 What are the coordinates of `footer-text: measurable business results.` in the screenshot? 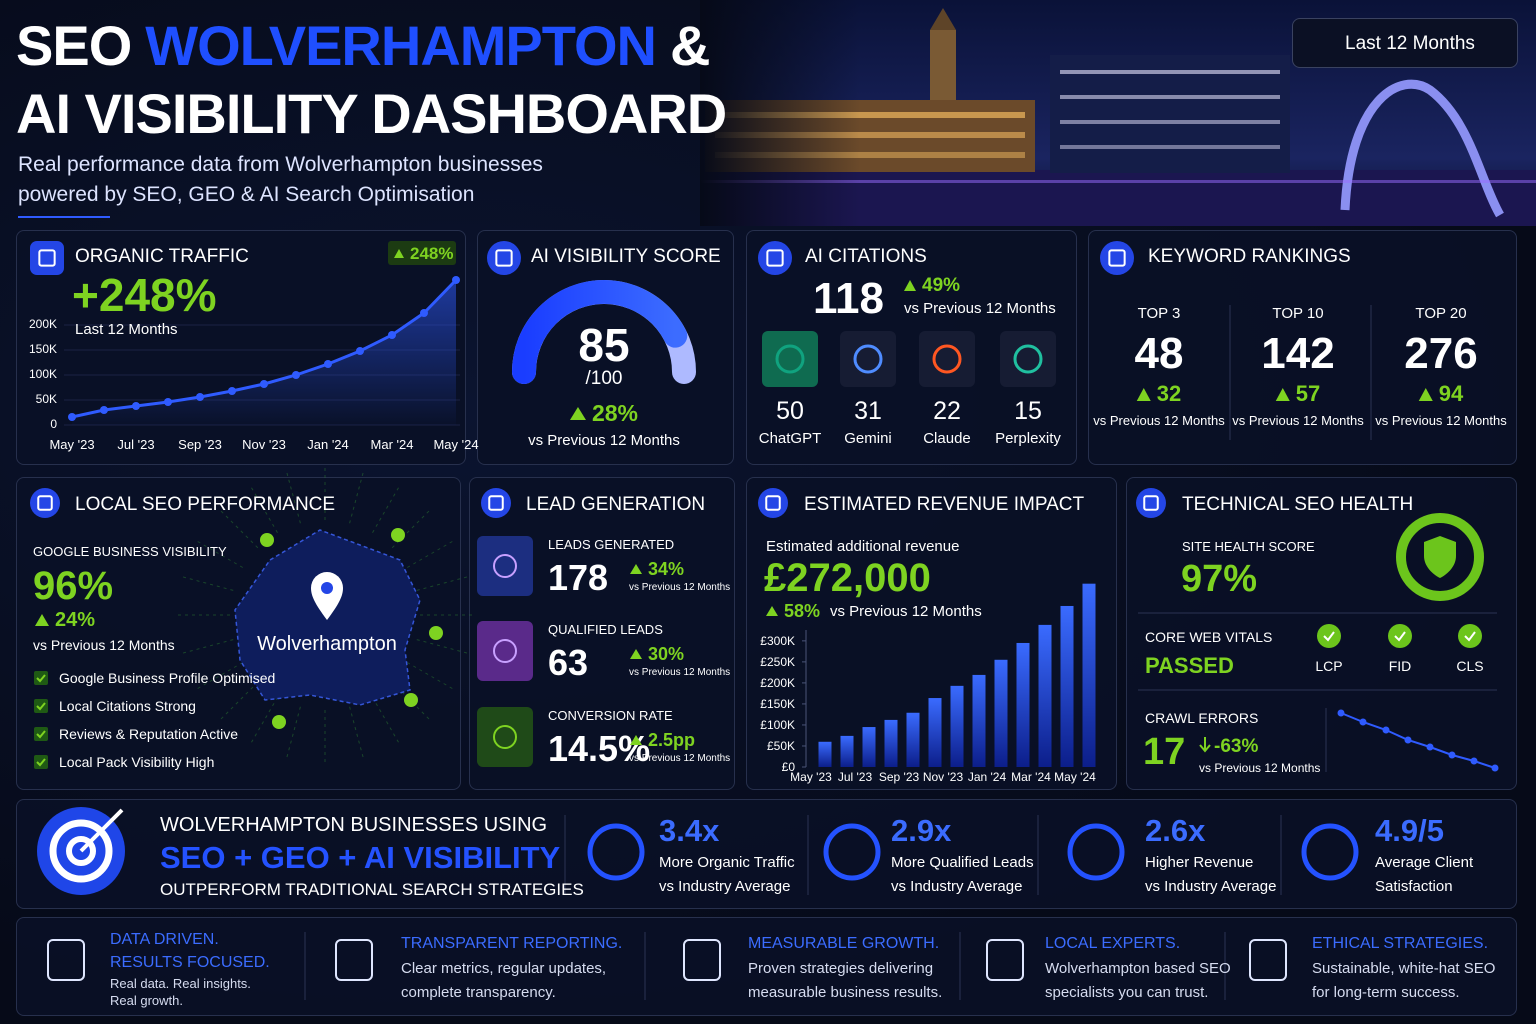 It's located at (845, 992).